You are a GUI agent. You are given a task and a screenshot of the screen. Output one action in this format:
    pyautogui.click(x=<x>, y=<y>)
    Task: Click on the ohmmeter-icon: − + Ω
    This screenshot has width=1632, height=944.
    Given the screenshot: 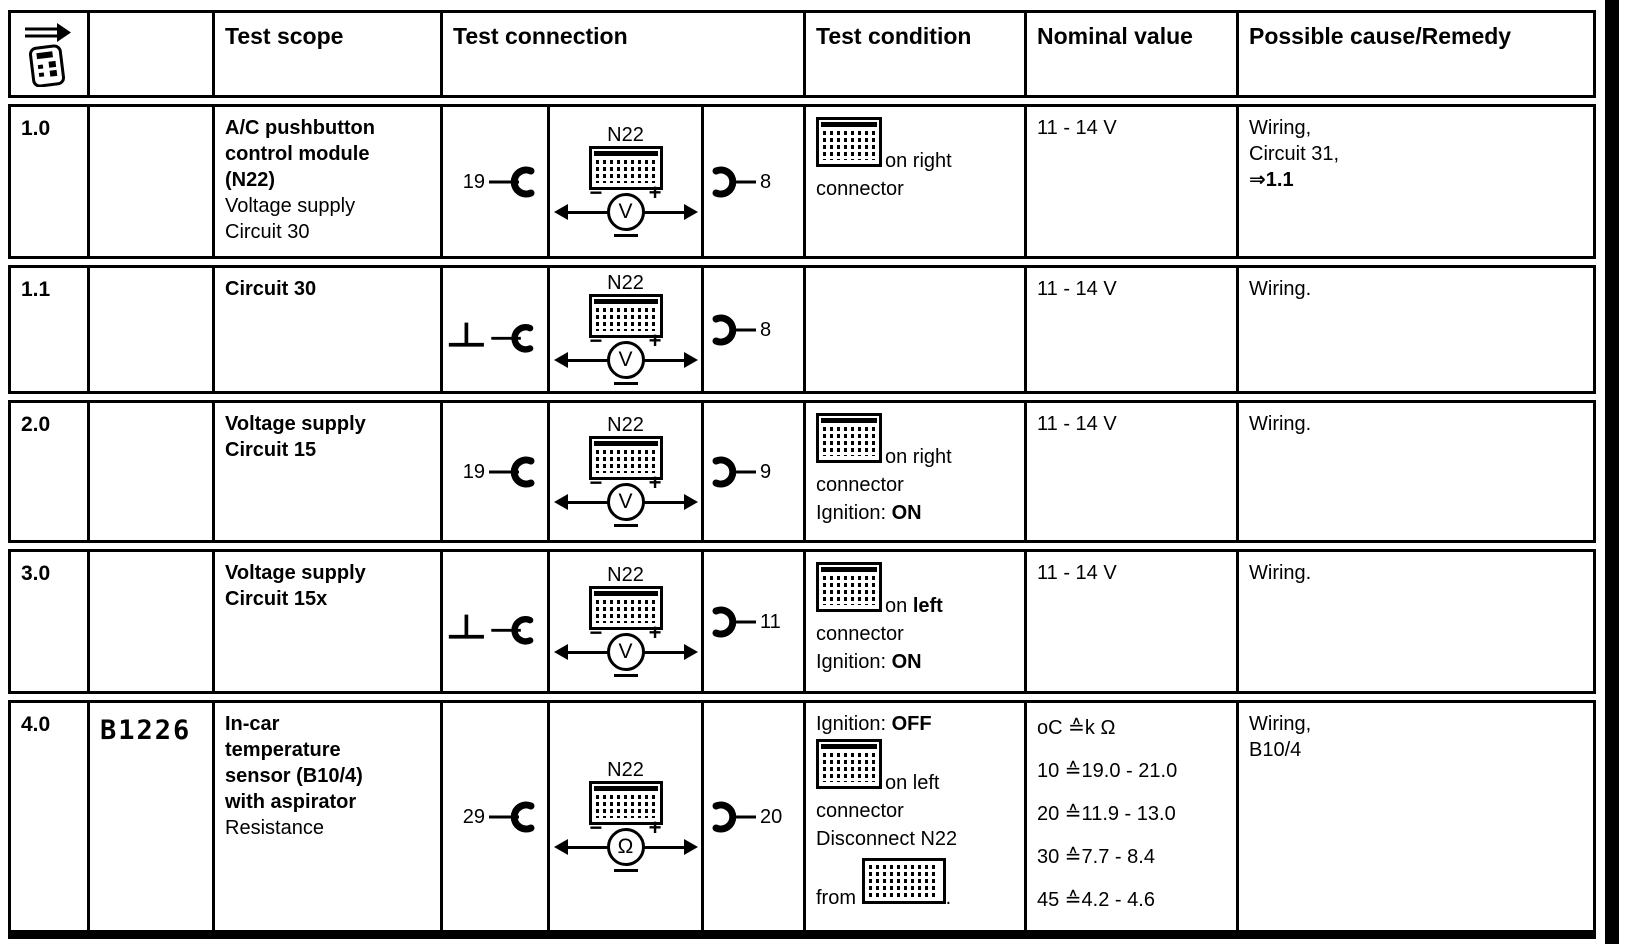 What is the action you would take?
    pyautogui.click(x=626, y=844)
    